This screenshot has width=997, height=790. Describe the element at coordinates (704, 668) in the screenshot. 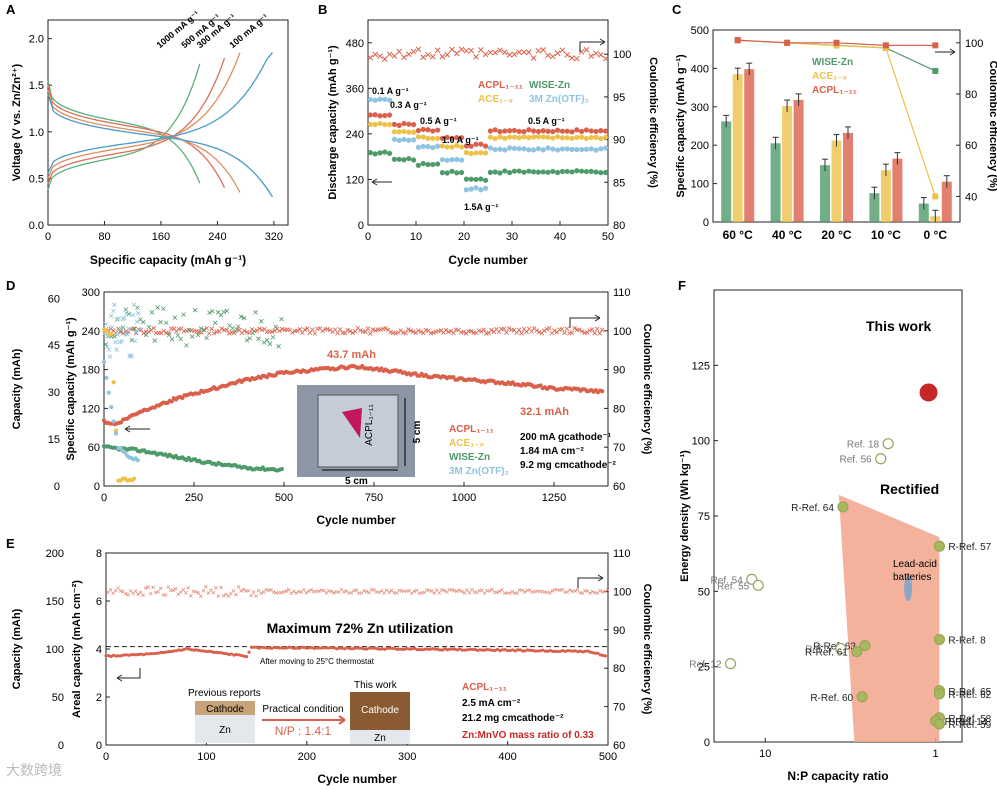

I see `panel-f-ytick-label: 25` at that location.